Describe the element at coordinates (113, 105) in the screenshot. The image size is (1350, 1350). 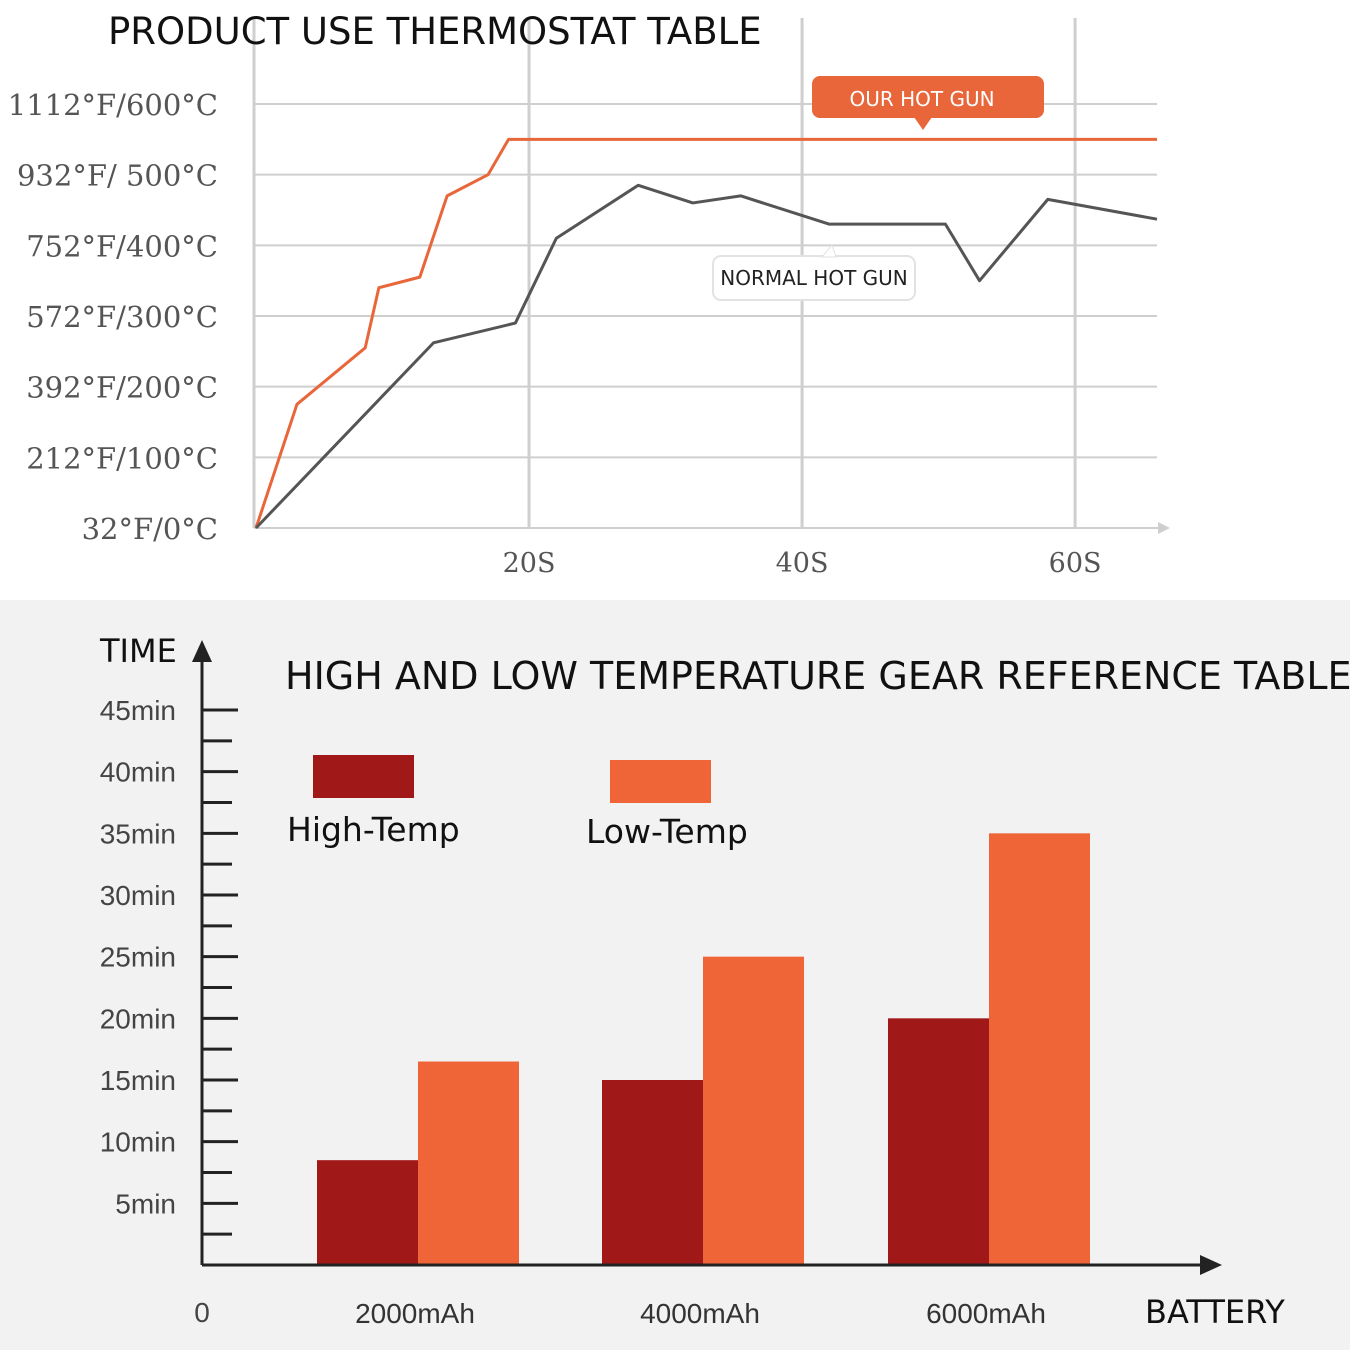
I see `y-tick-label: 1112°F/600°C` at that location.